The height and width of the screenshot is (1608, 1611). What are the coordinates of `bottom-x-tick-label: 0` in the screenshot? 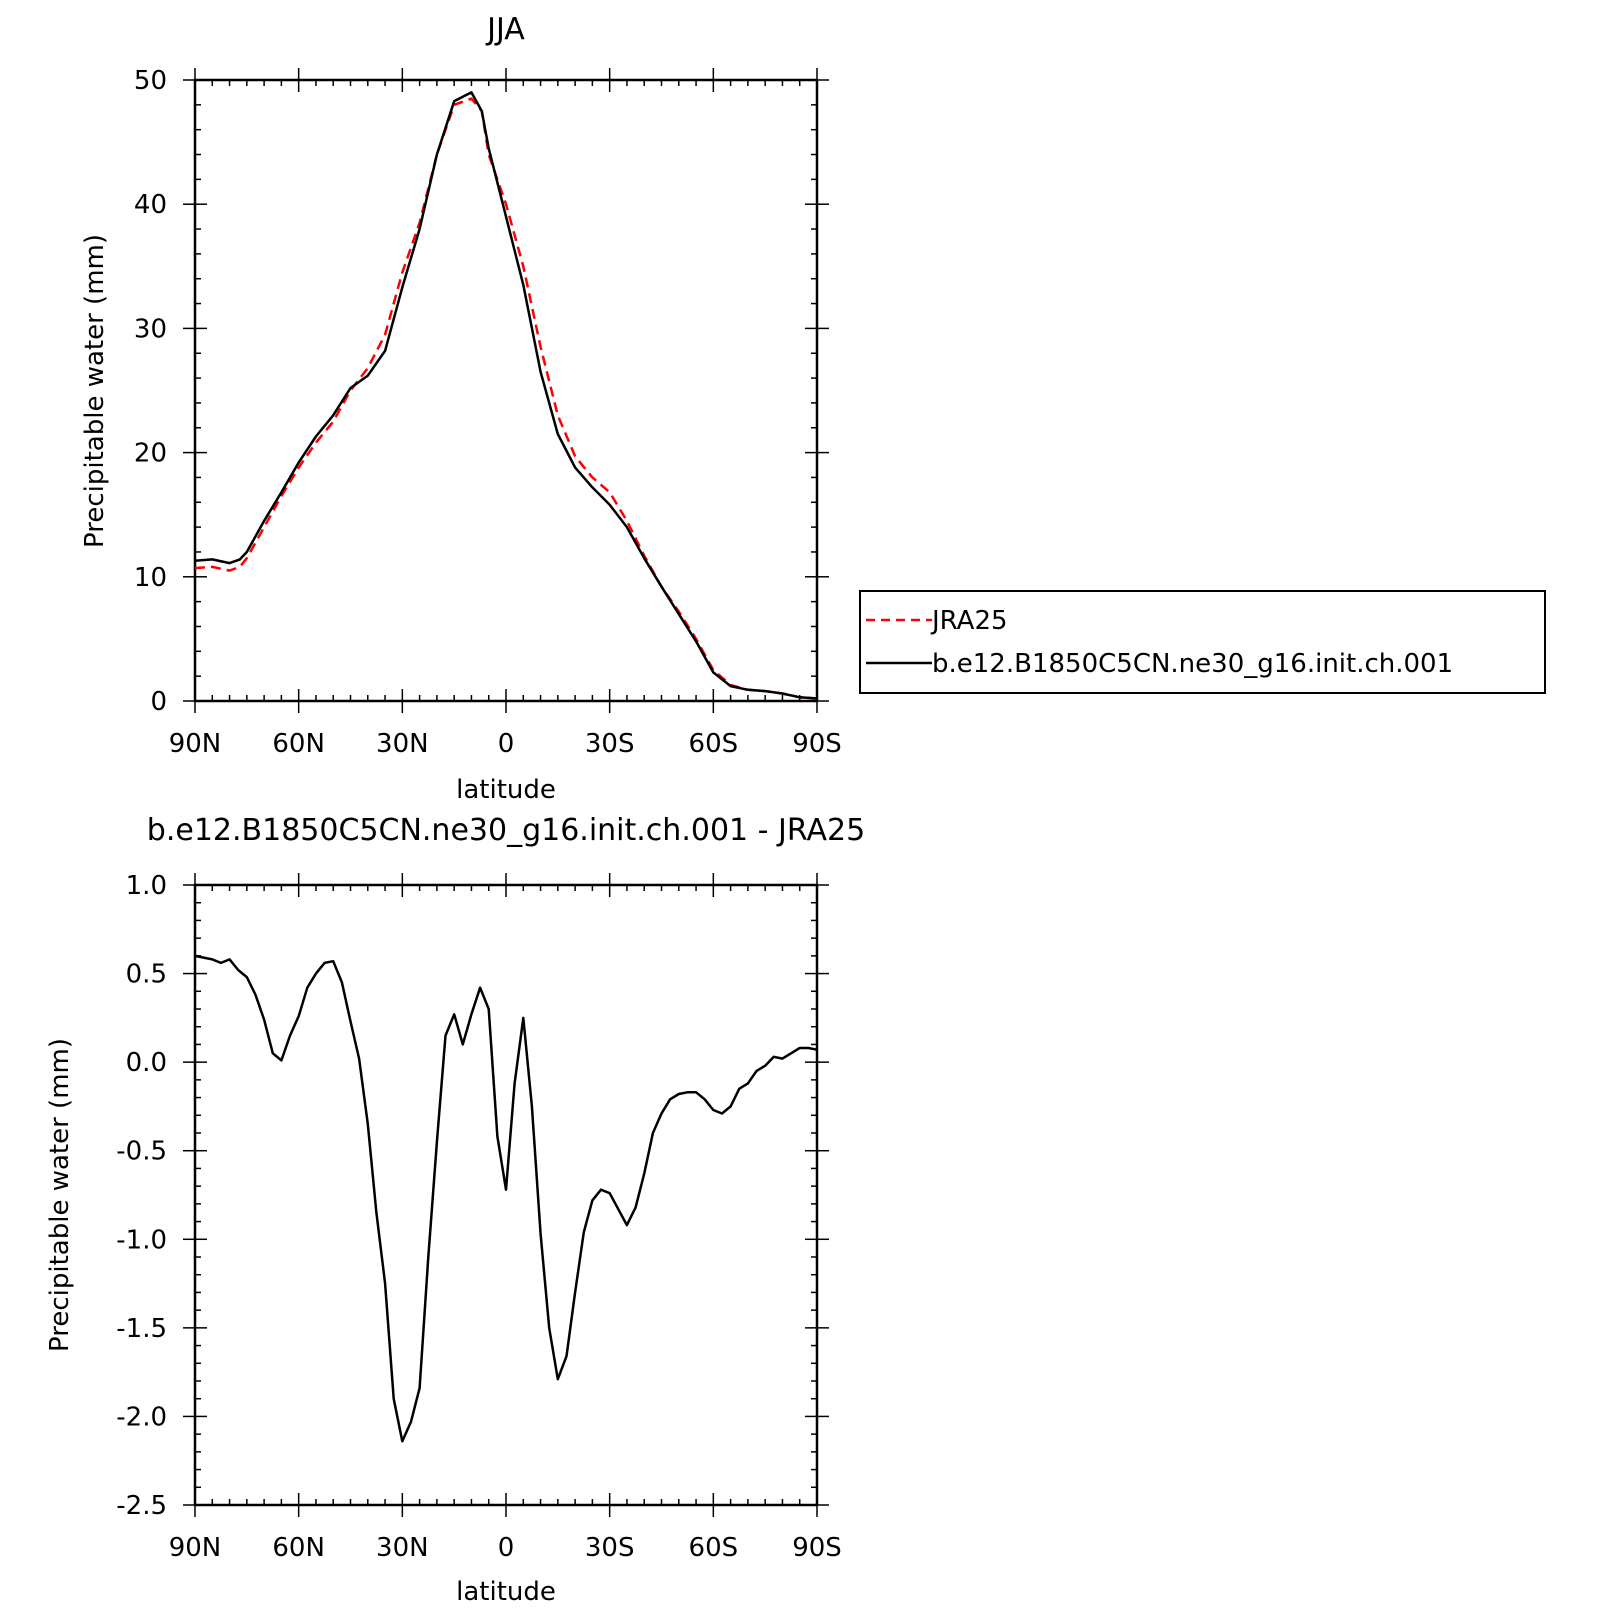 It's located at (506, 1548).